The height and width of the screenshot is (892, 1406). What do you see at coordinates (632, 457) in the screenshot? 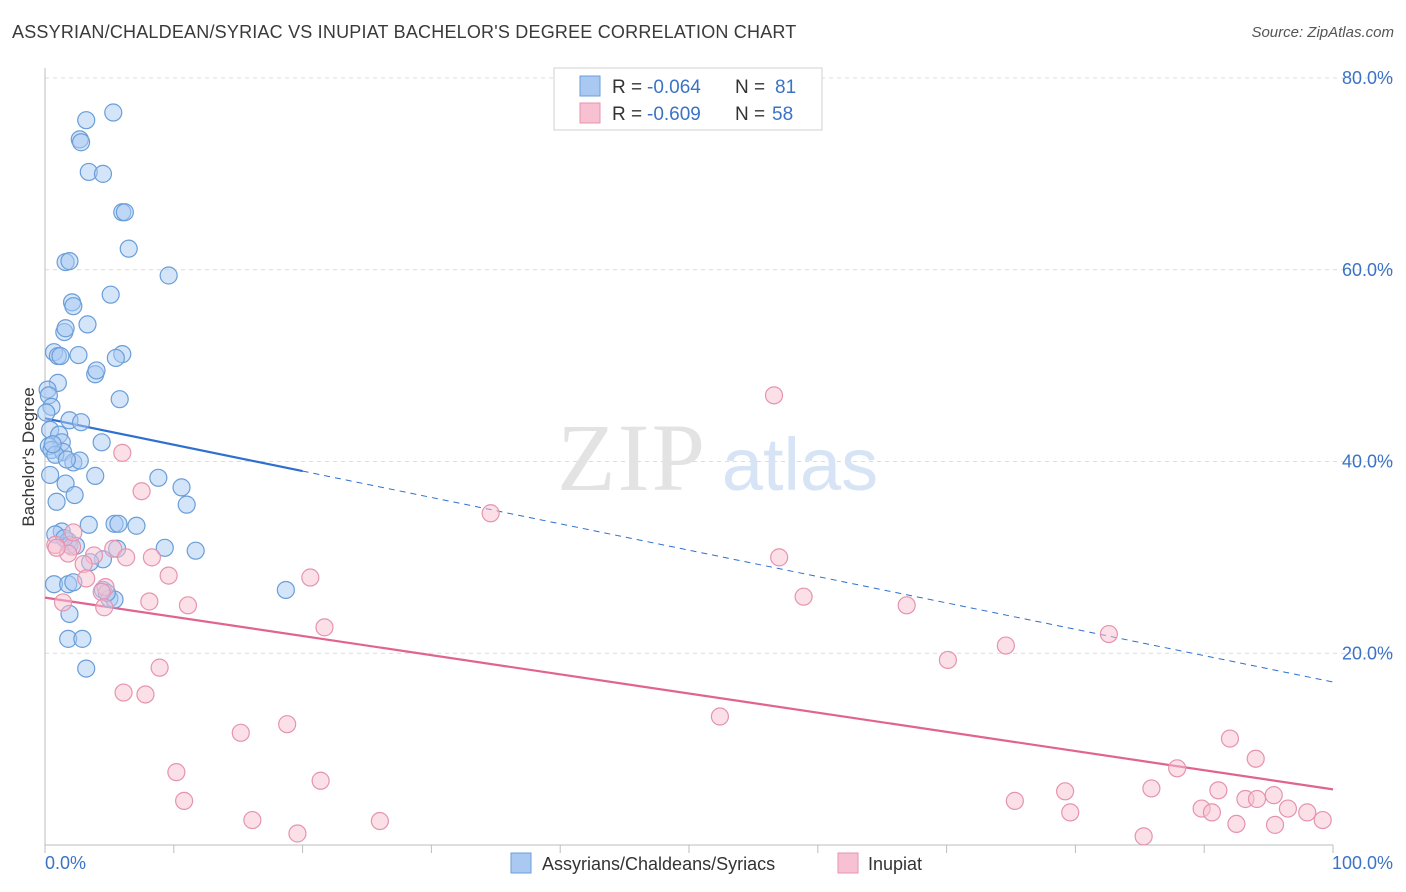
I see `watermark-zip: ZIP` at bounding box center [632, 457].